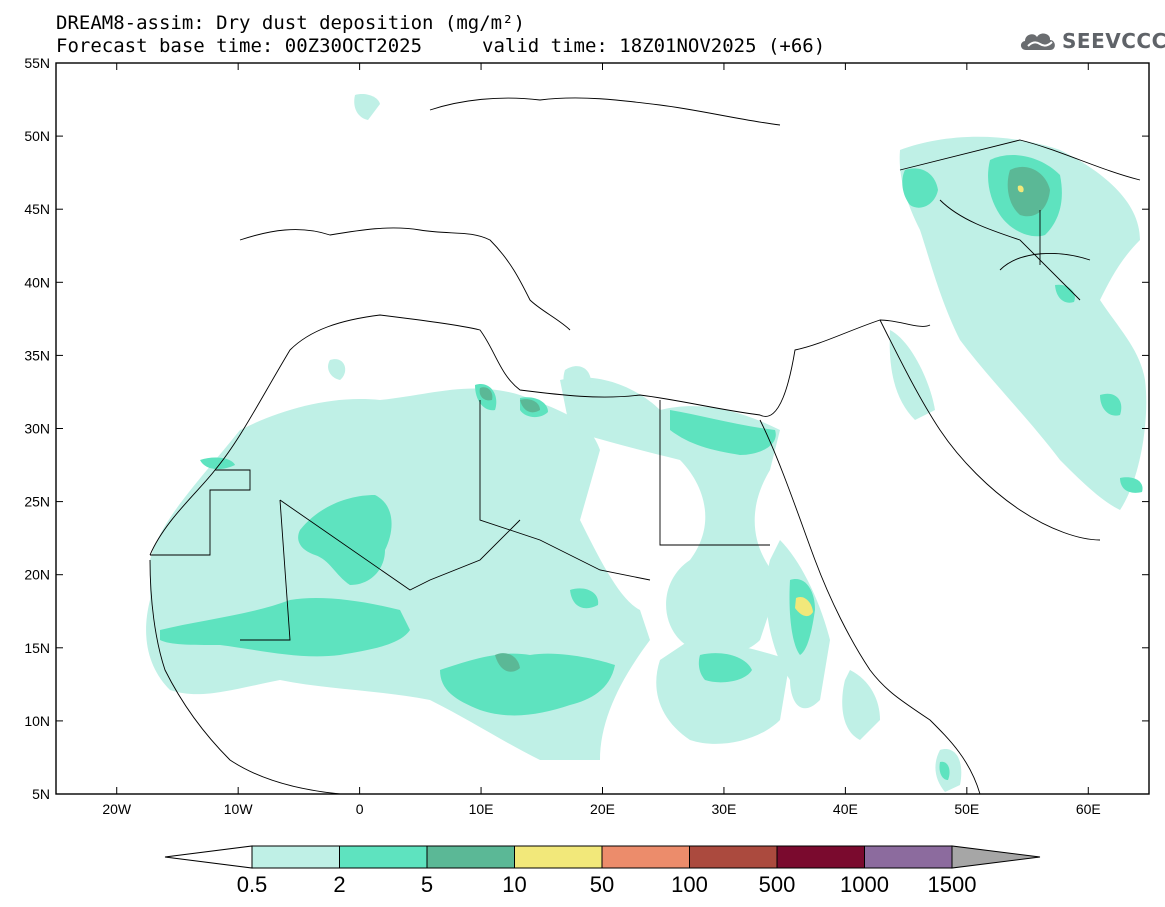 The width and height of the screenshot is (1165, 907). Describe the element at coordinates (427, 884) in the screenshot. I see `colorbar-label: 5` at that location.